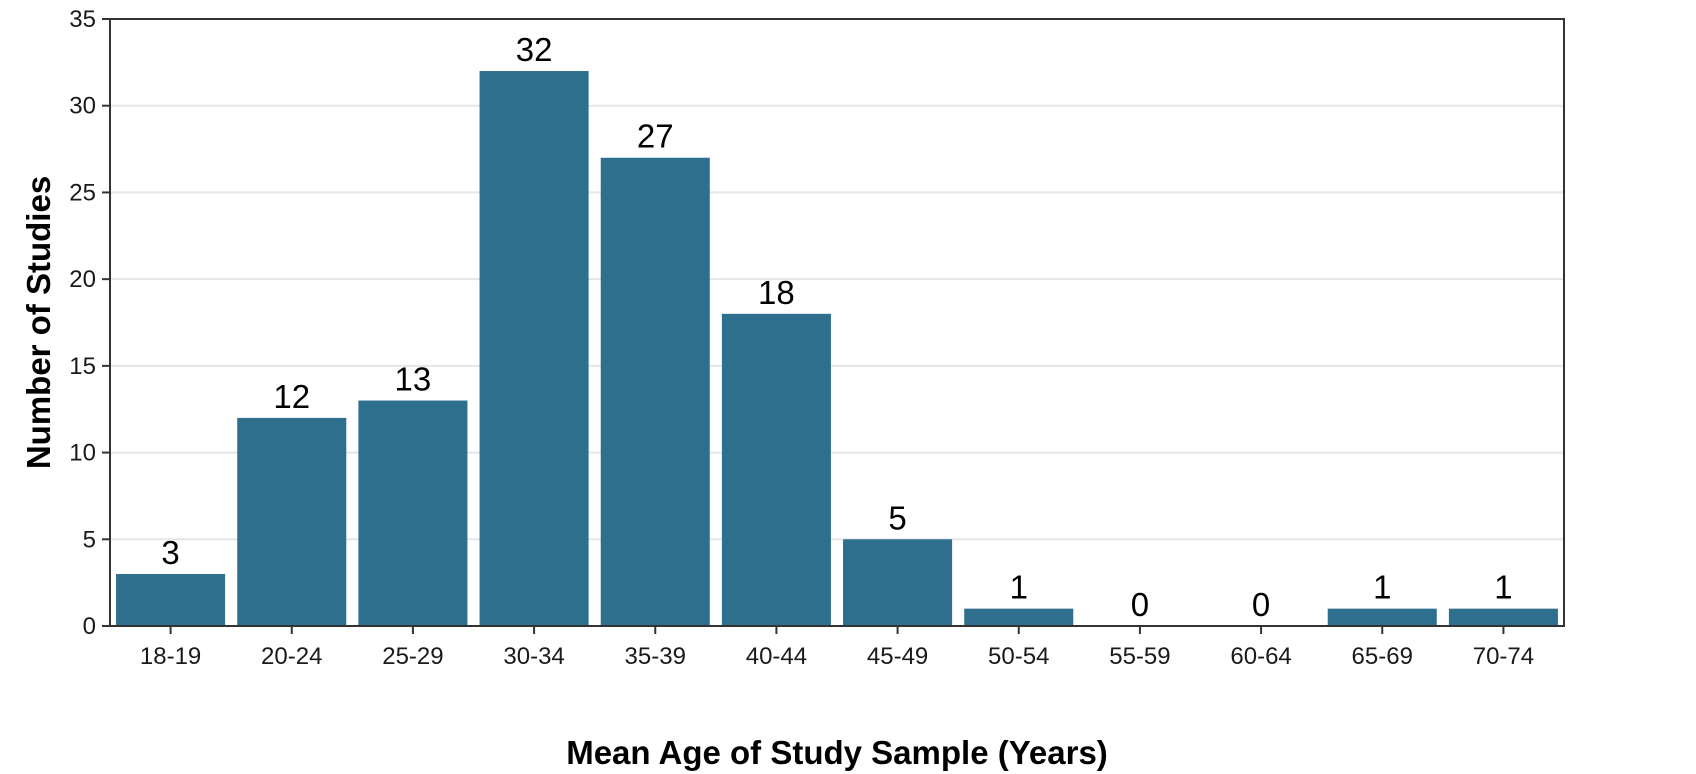 The height and width of the screenshot is (774, 1696). I want to click on x-tick-label-45-49: 45-49, so click(897, 656).